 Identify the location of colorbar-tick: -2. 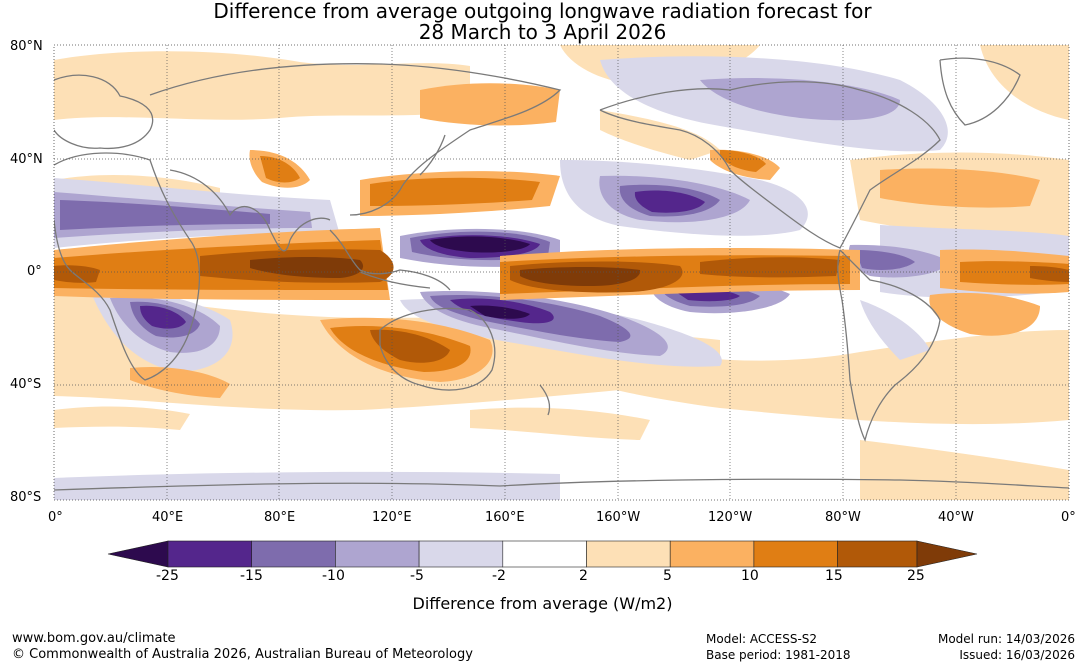
(499, 576).